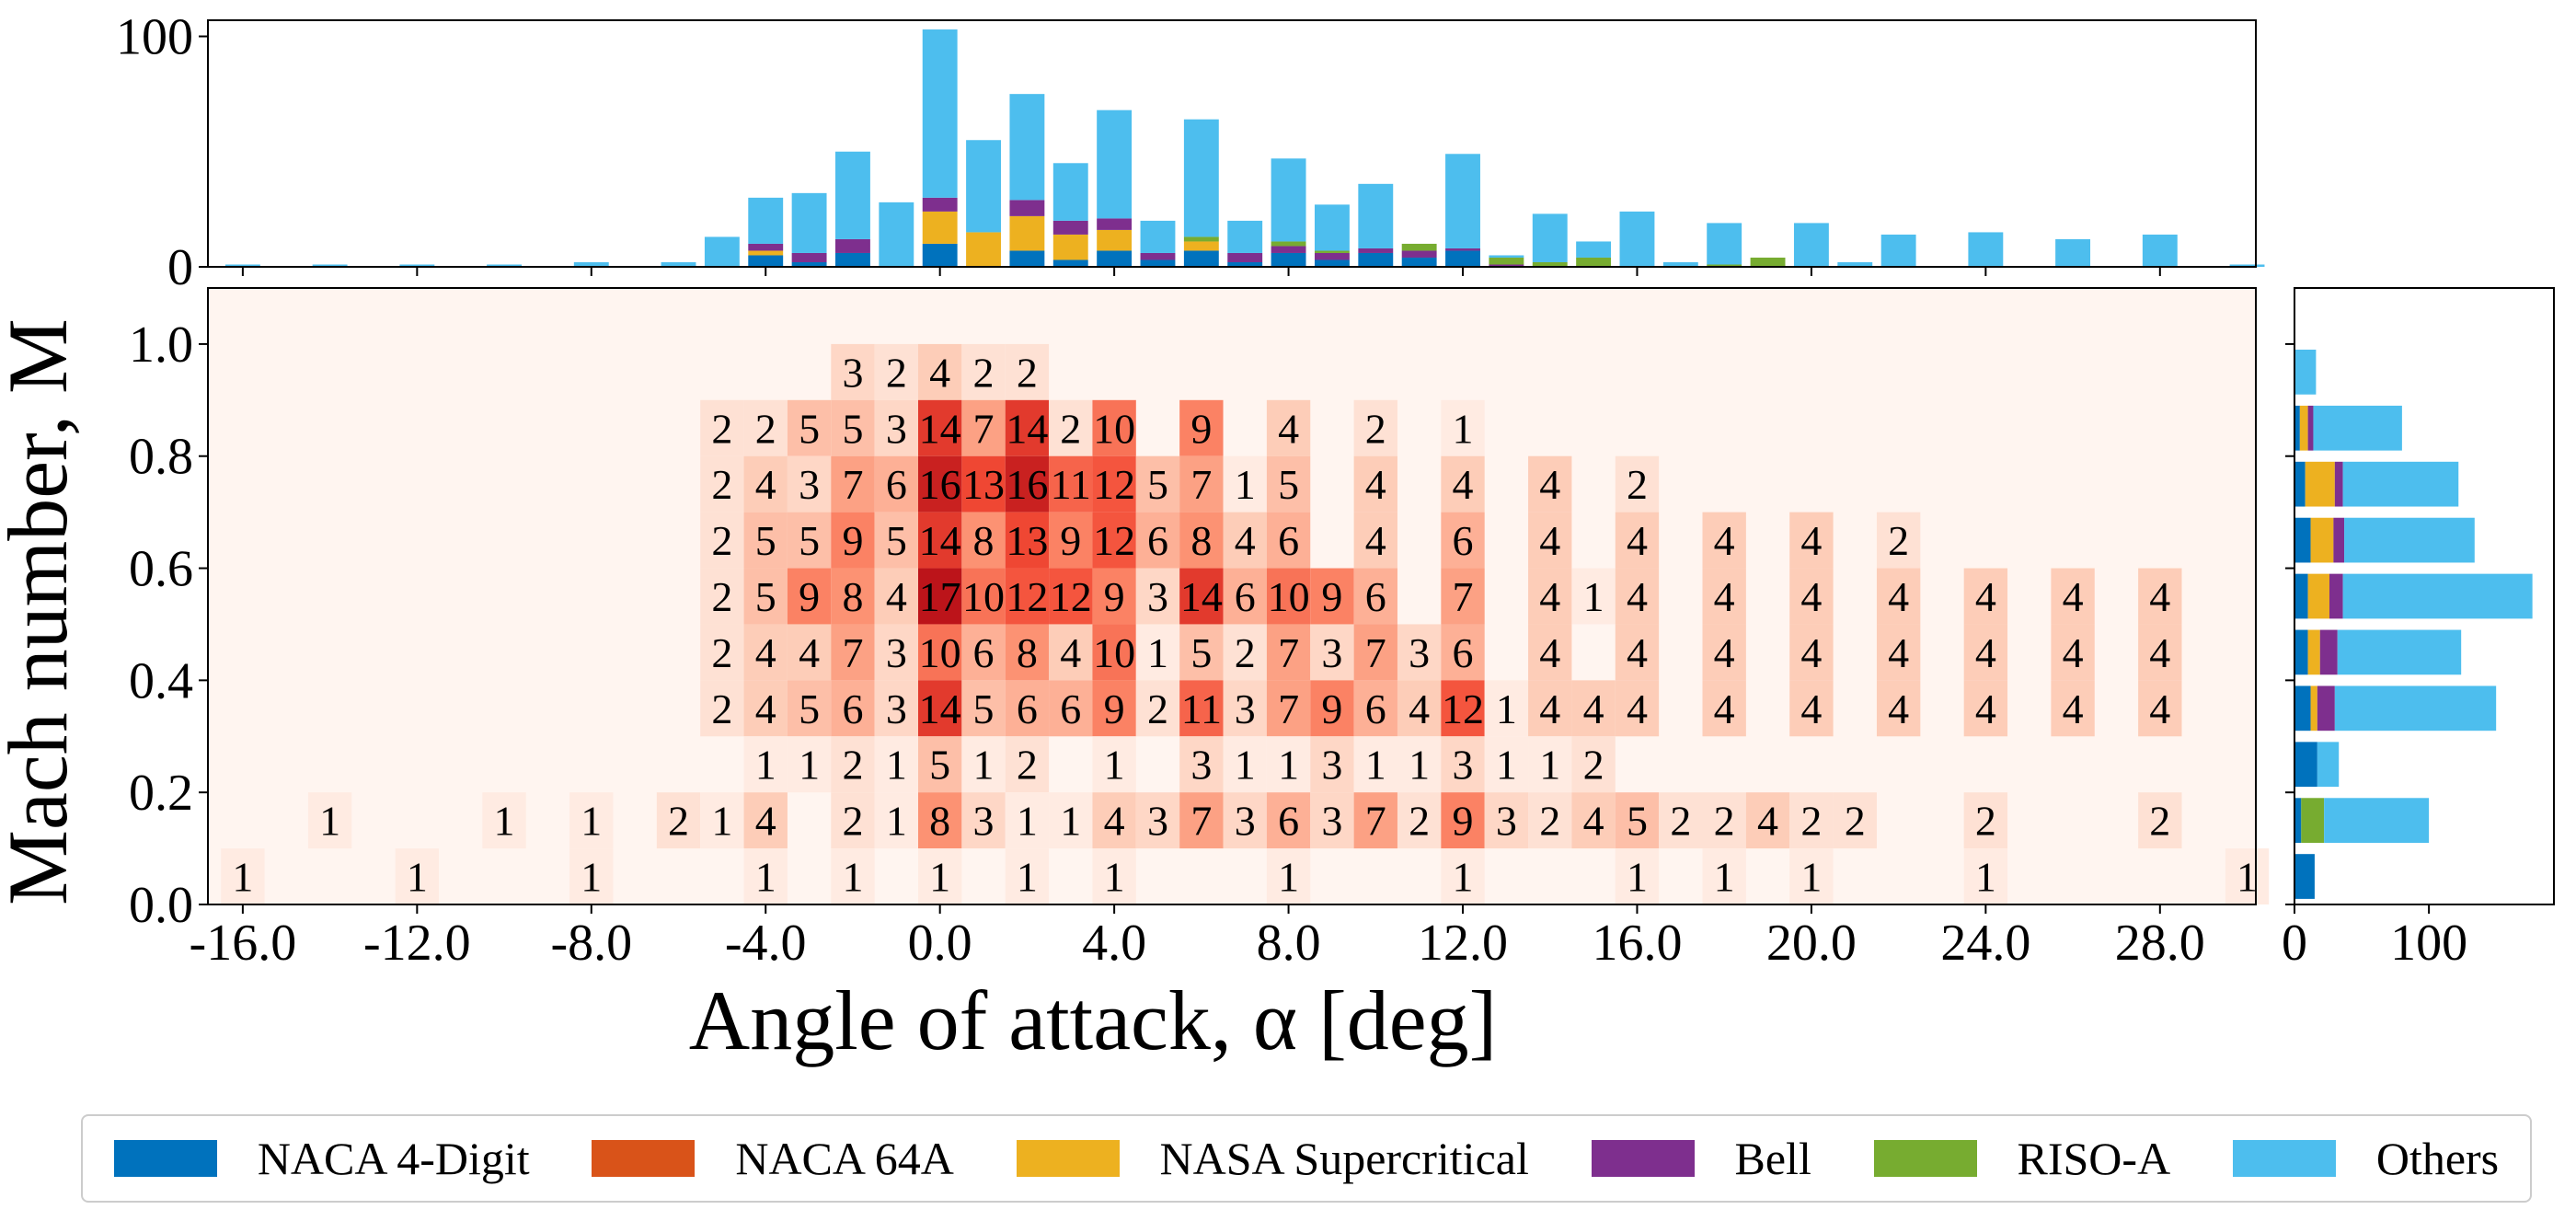 This screenshot has width=2576, height=1221. What do you see at coordinates (1643, 1158) in the screenshot?
I see `legend-swatch-bell` at bounding box center [1643, 1158].